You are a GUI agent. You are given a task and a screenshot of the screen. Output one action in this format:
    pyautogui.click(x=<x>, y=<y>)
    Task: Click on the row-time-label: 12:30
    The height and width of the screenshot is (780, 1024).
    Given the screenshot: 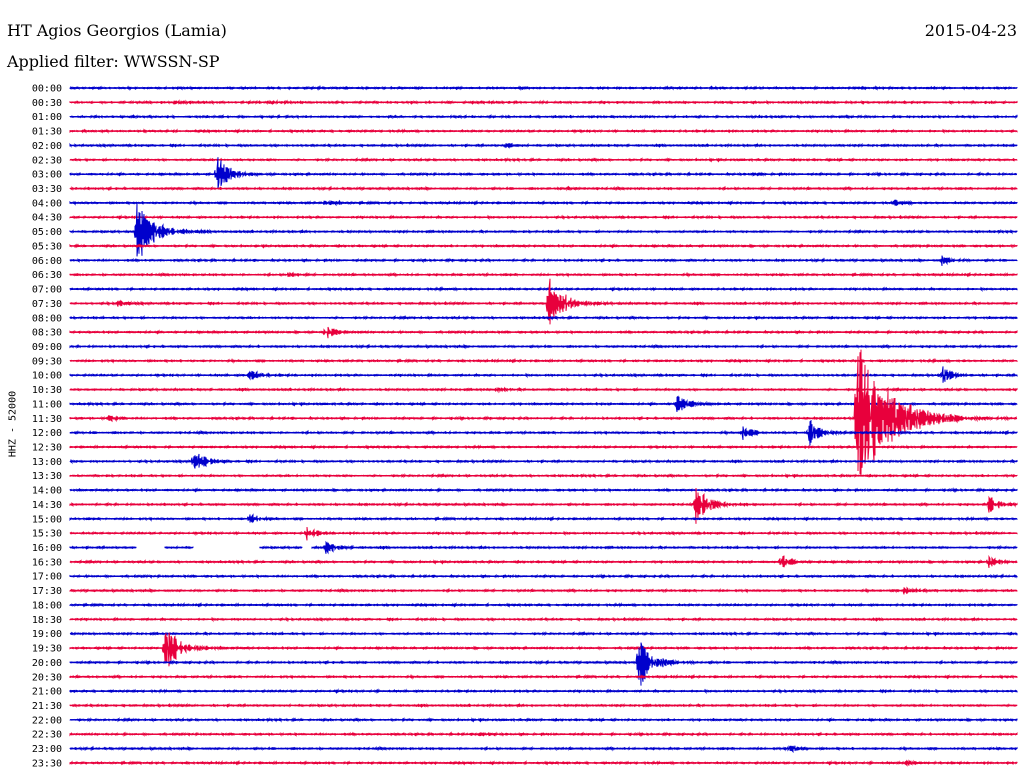 What is the action you would take?
    pyautogui.click(x=47, y=448)
    